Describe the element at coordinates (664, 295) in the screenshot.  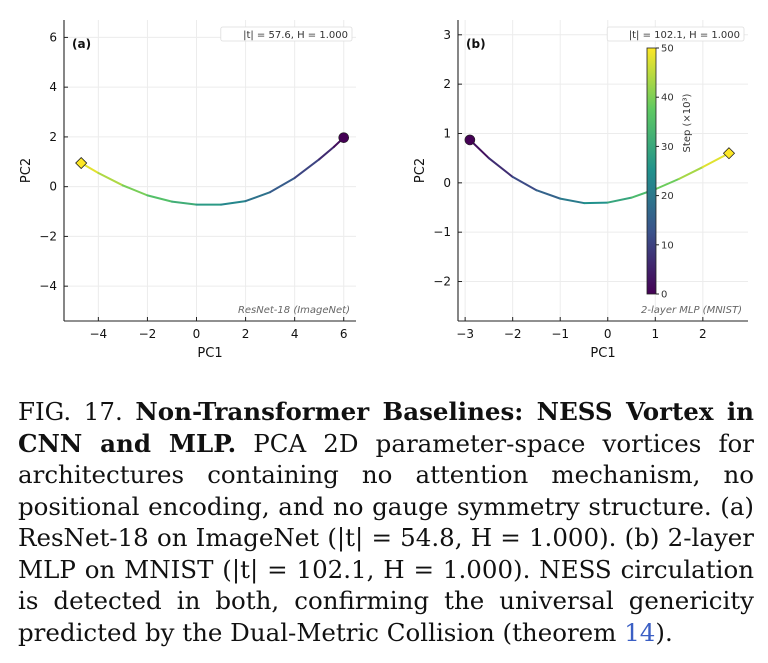
I see `colorbar-tick-label: 0` at that location.